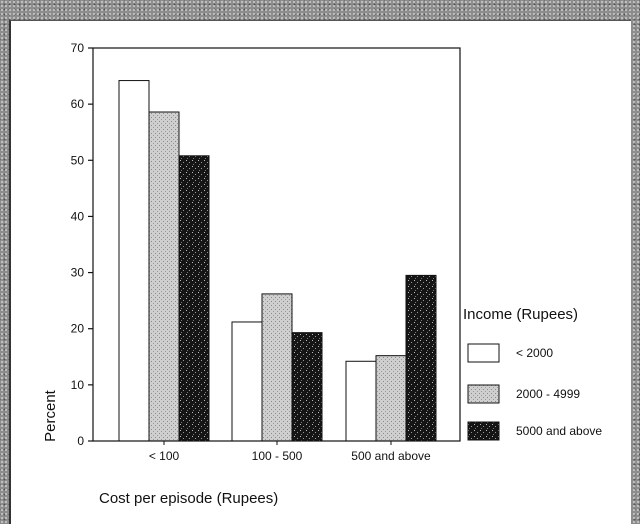 The height and width of the screenshot is (524, 640). What do you see at coordinates (78, 329) in the screenshot?
I see `y-tick-label: 20` at bounding box center [78, 329].